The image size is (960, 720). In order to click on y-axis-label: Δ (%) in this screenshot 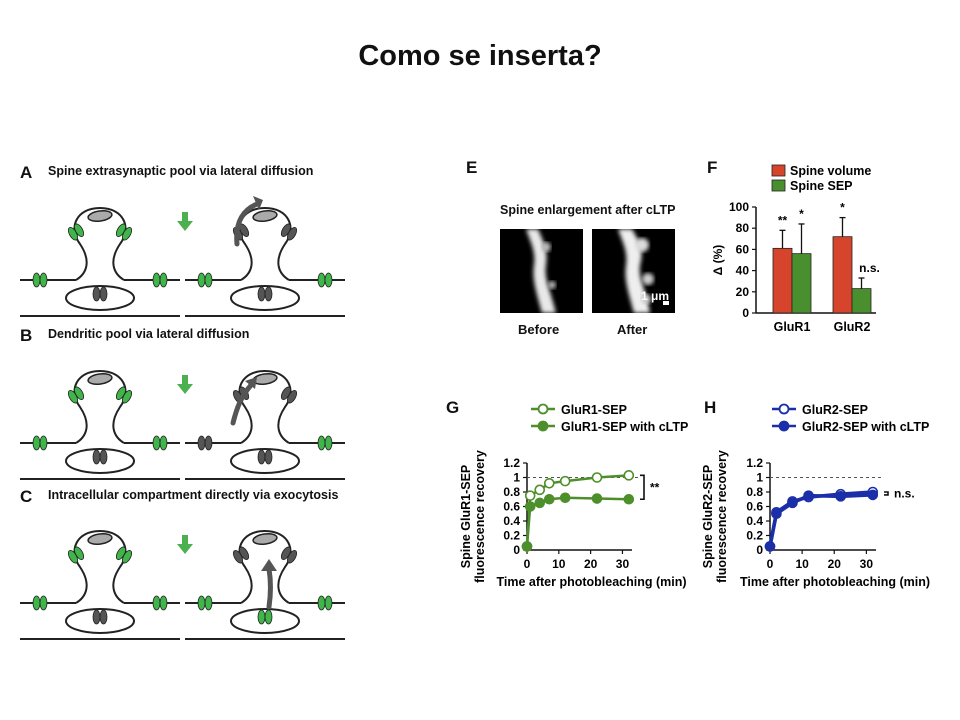, I will do `click(718, 260)`.